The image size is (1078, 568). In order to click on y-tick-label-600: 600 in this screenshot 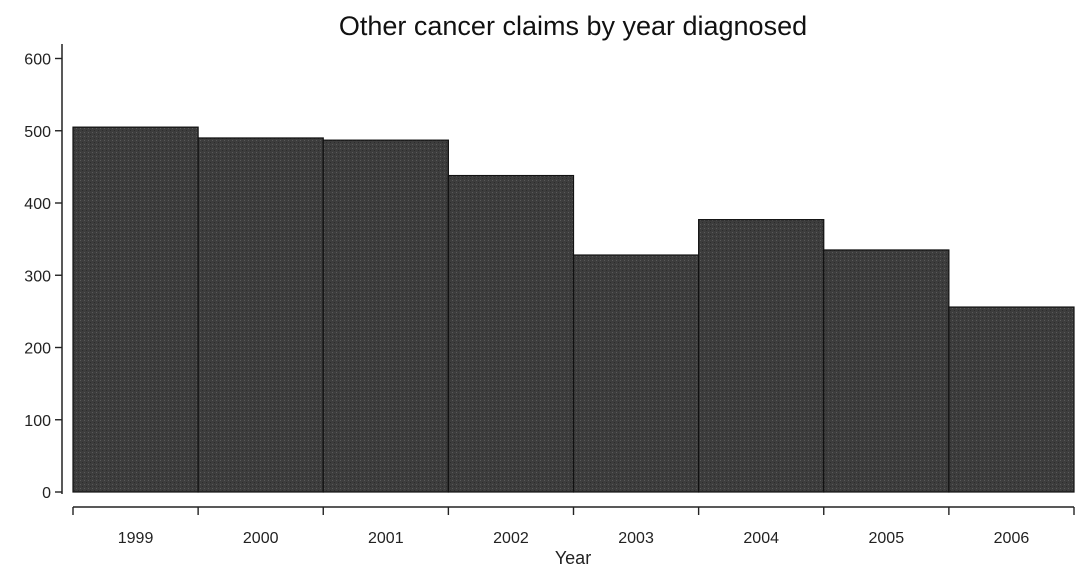, I will do `click(37, 60)`.